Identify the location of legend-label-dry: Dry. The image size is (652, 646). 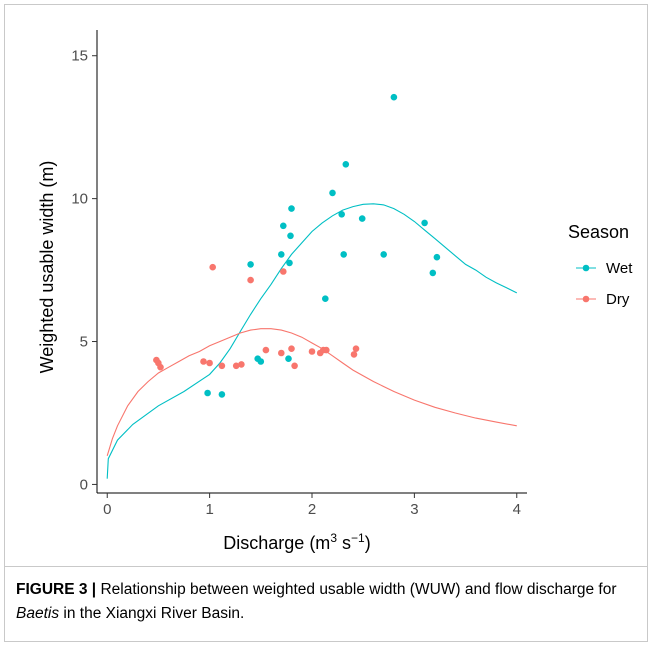
(618, 299).